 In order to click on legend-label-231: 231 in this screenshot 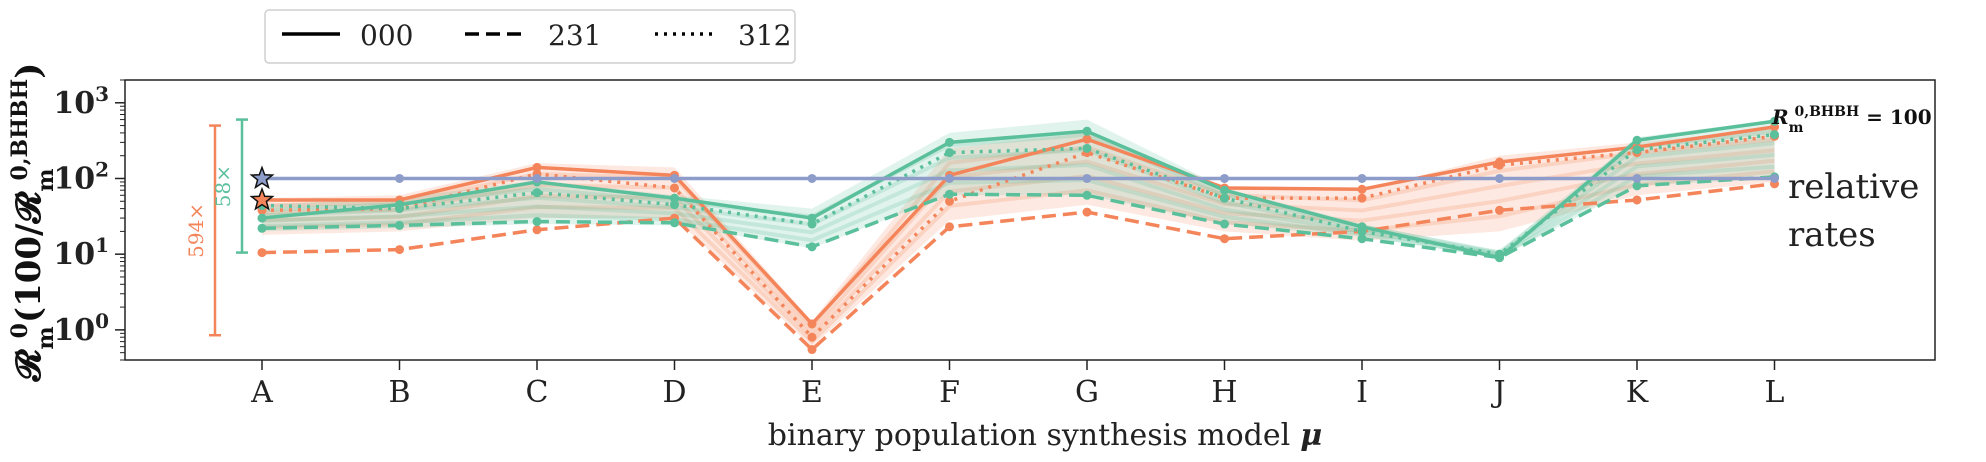, I will do `click(574, 35)`.